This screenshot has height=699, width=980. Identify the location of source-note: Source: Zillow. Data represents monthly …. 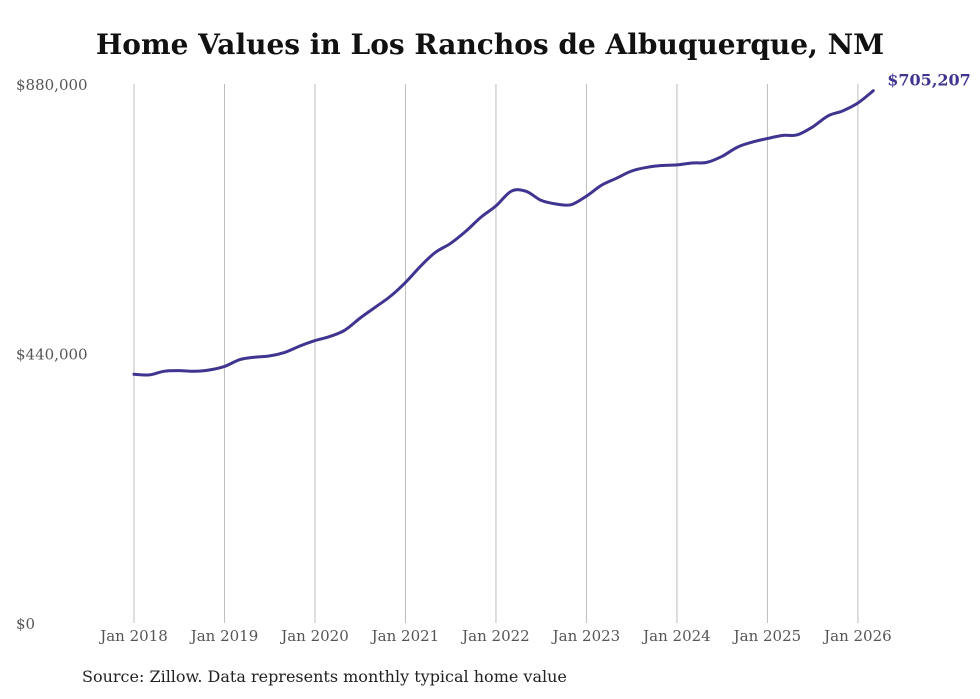
(324, 676).